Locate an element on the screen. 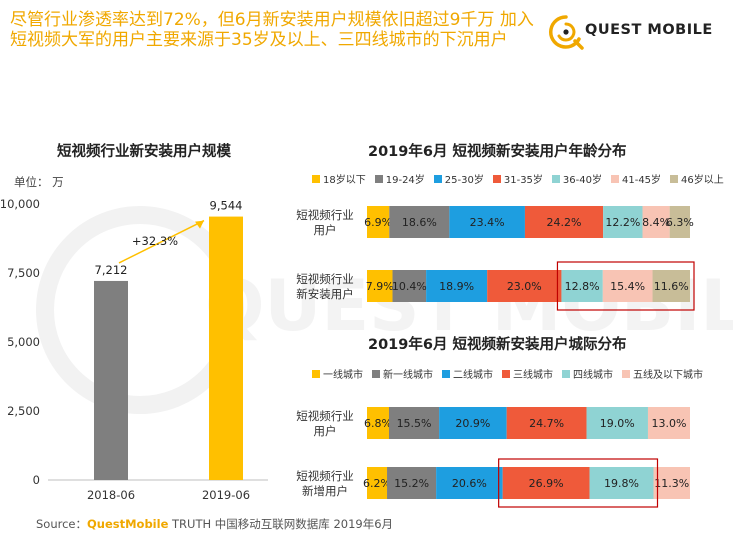 The image size is (733, 539). segment-value-label: 24.7% is located at coordinates (546, 423).